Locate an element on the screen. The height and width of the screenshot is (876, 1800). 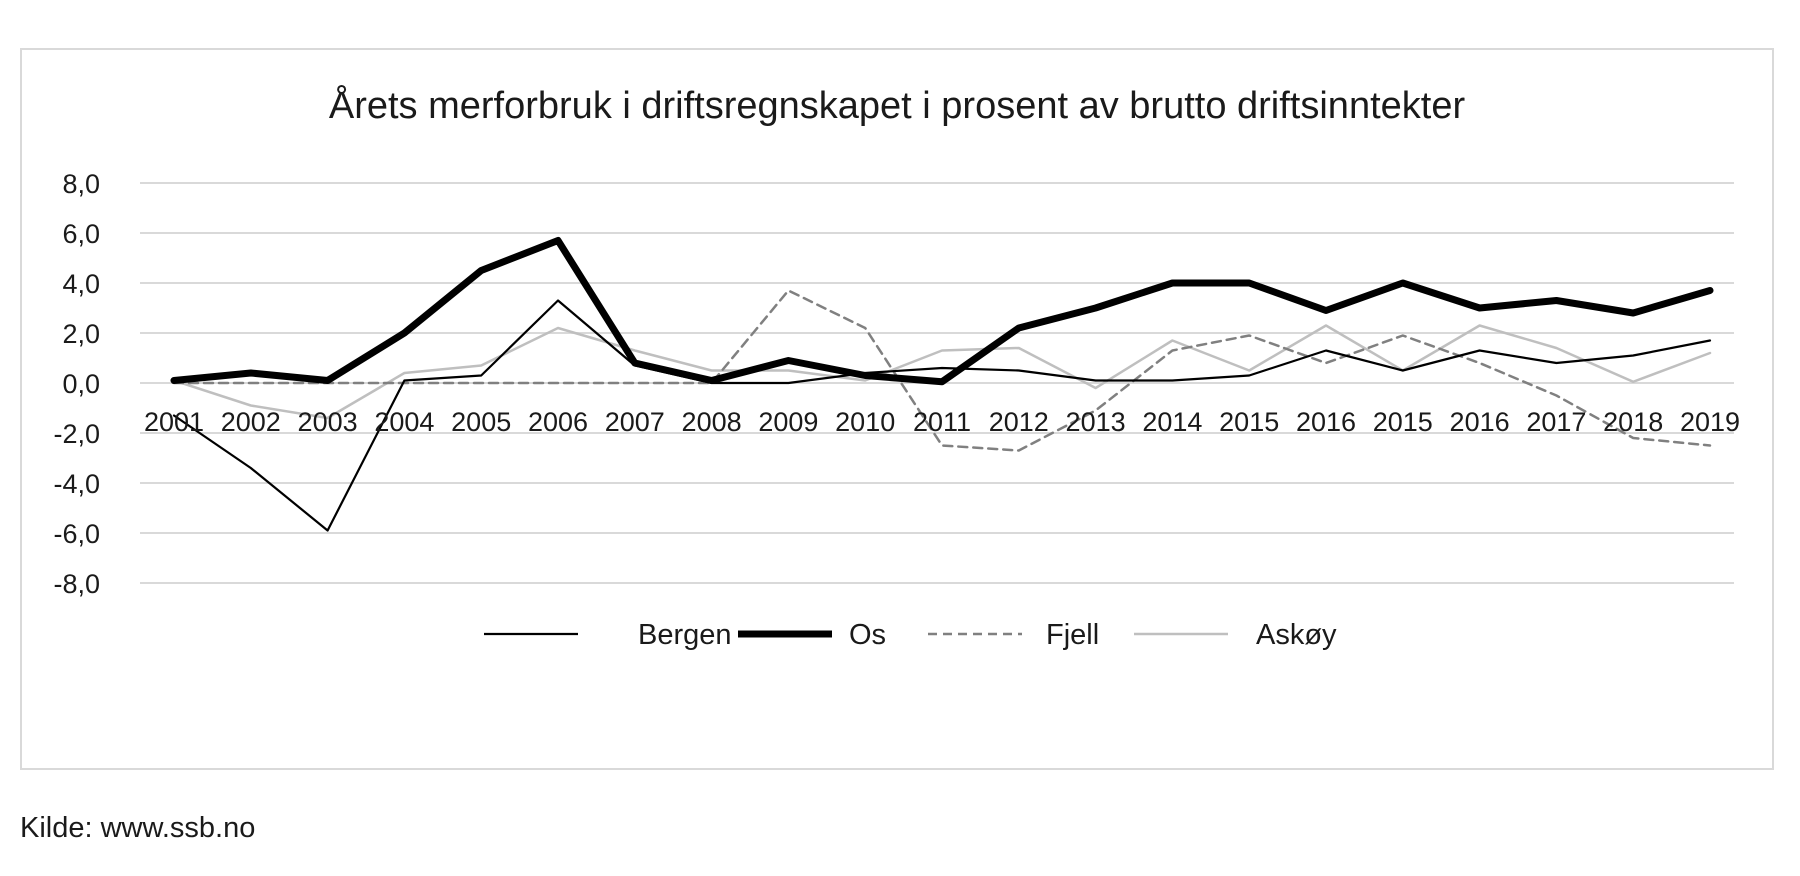
y-tick-label: 8,0 is located at coordinates (81, 184).